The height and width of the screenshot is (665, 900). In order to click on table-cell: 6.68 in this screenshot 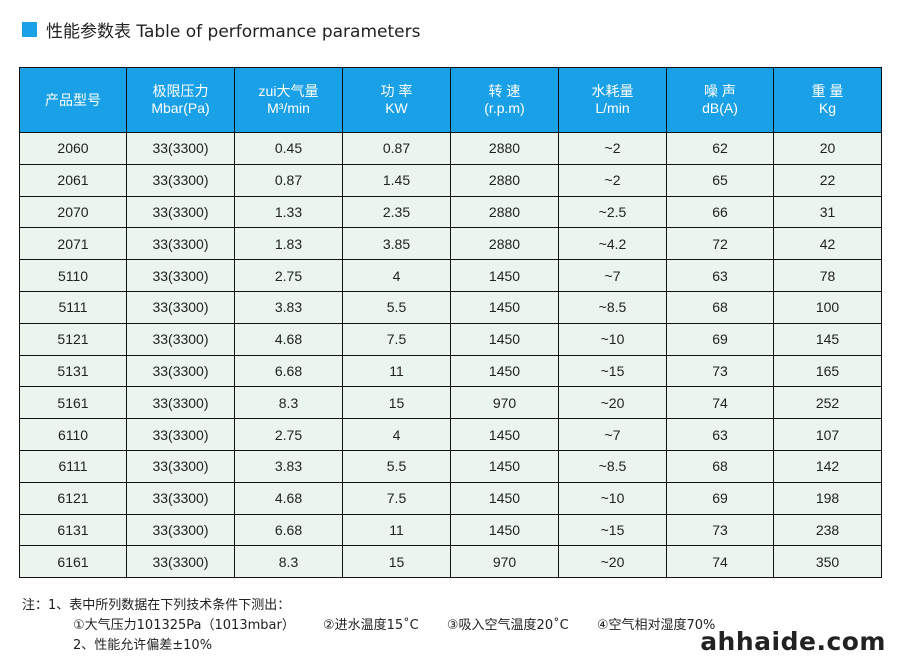, I will do `click(288, 371)`.